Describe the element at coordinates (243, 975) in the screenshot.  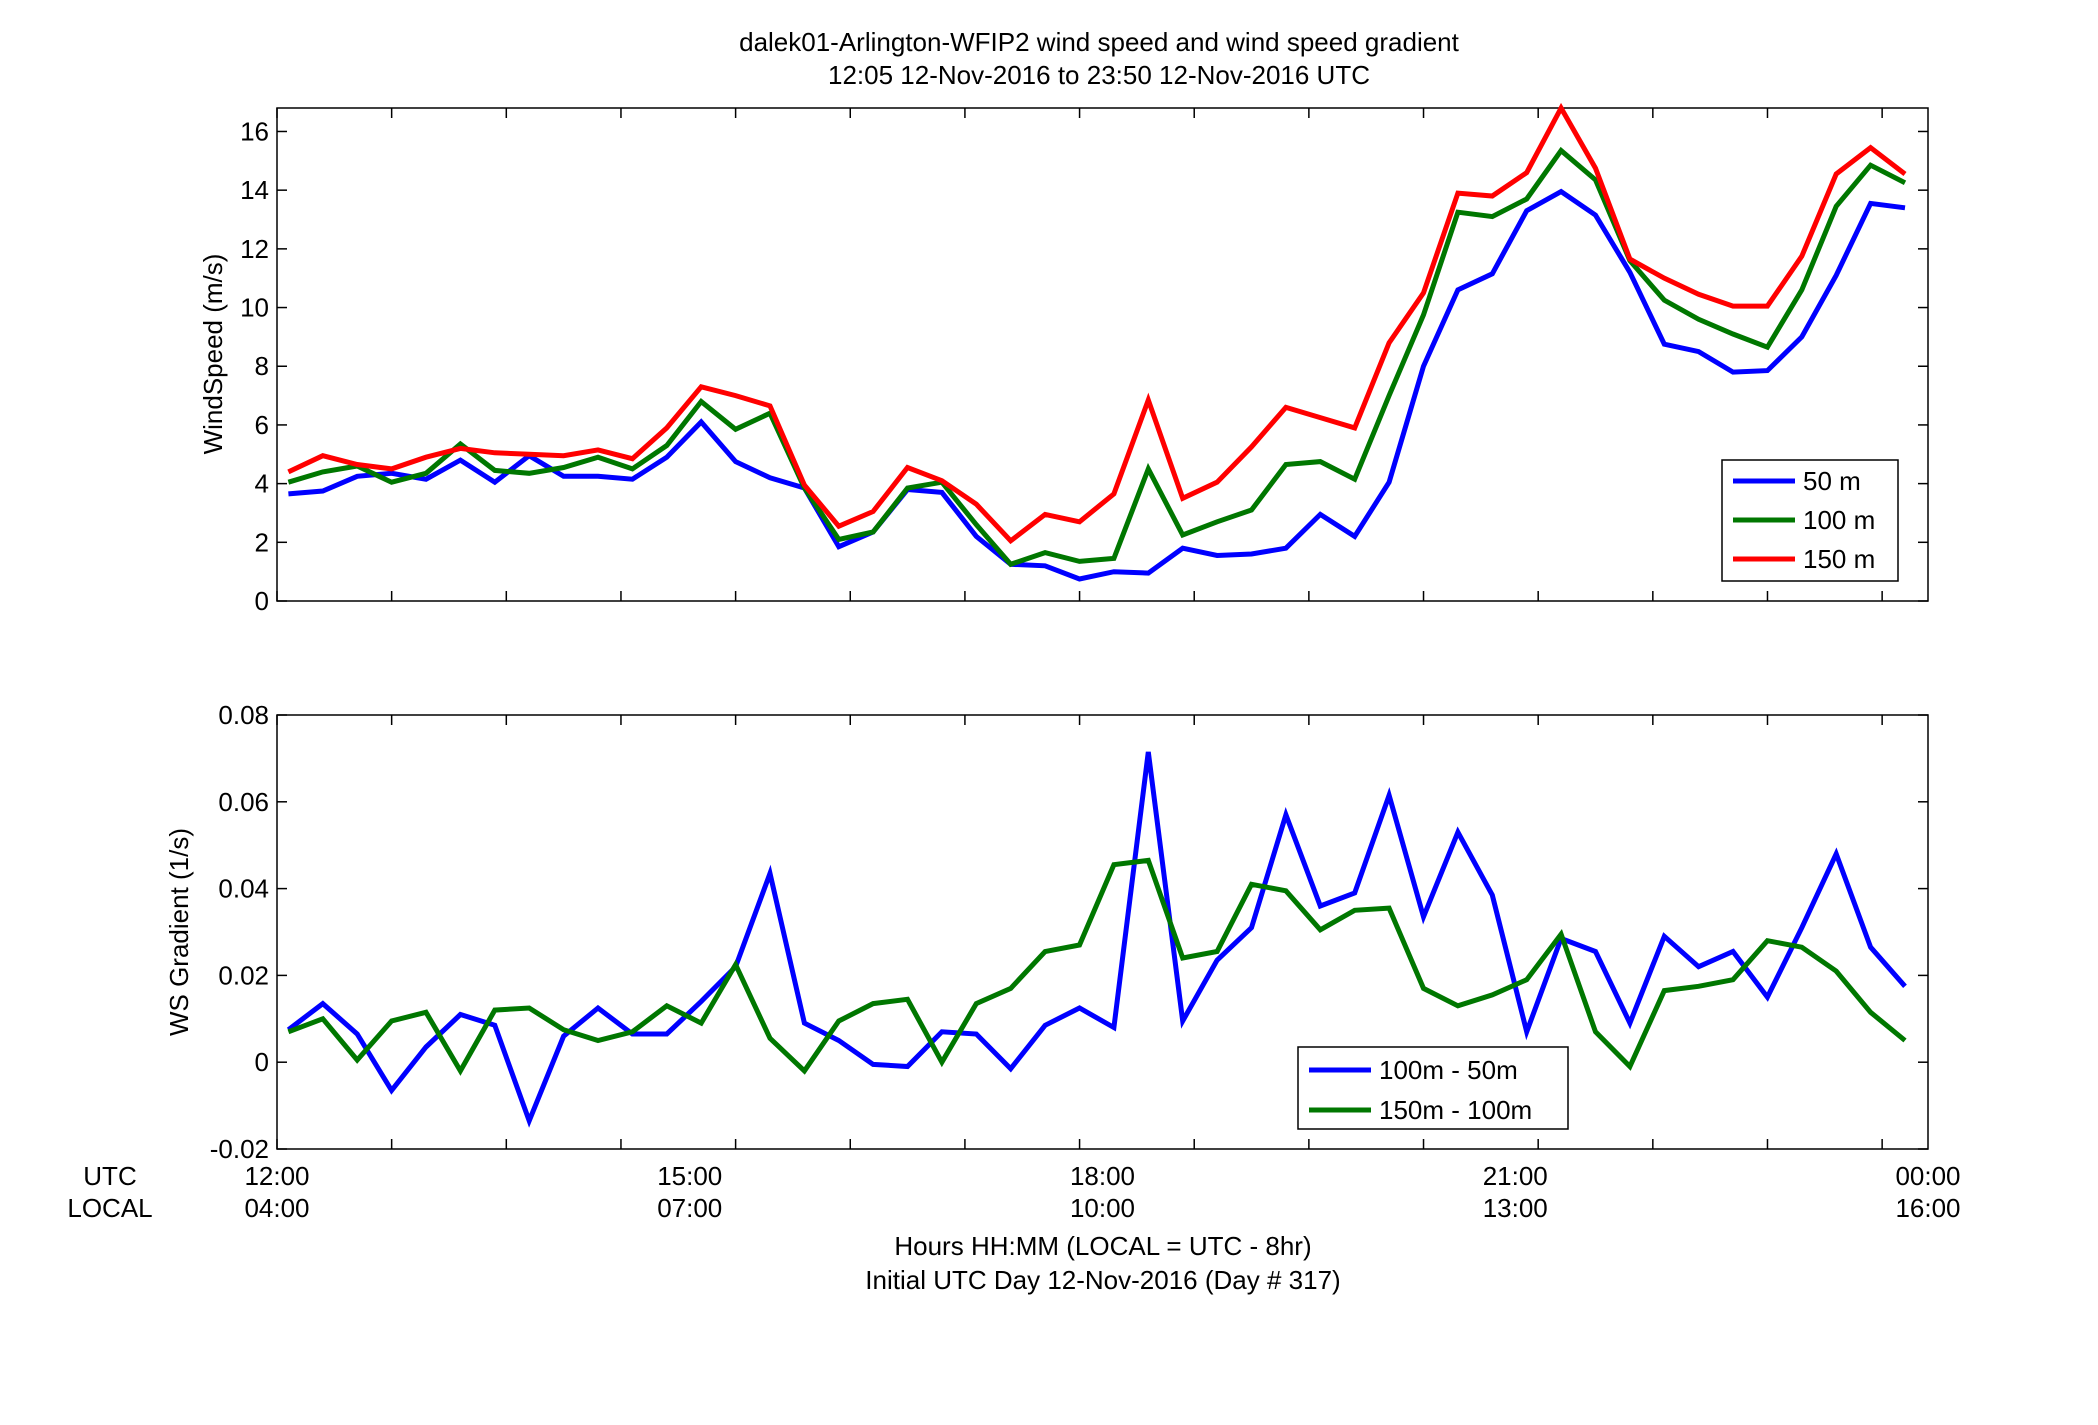
I see `gradient-ytick-label: 0.02` at that location.